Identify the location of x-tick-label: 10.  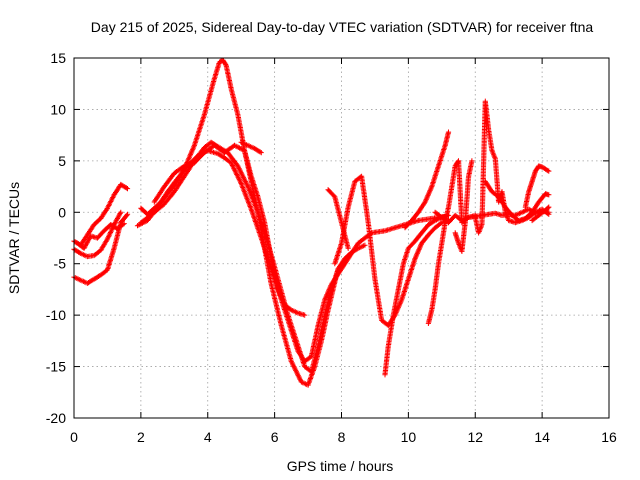
(409, 437).